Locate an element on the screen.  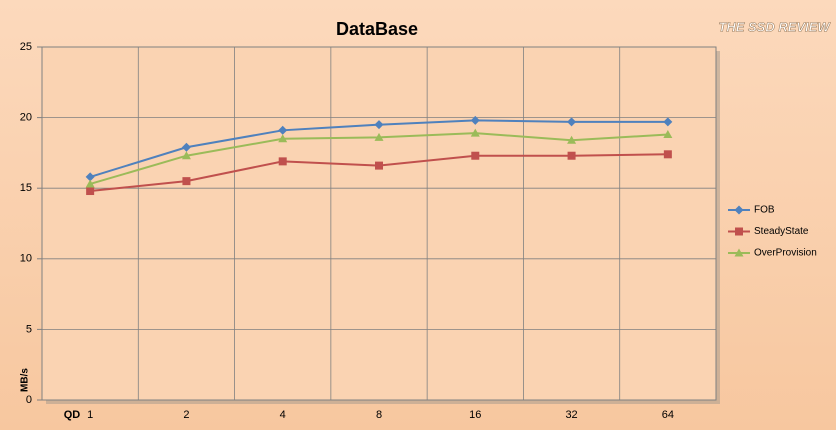
x-tick-label: 8 is located at coordinates (379, 415).